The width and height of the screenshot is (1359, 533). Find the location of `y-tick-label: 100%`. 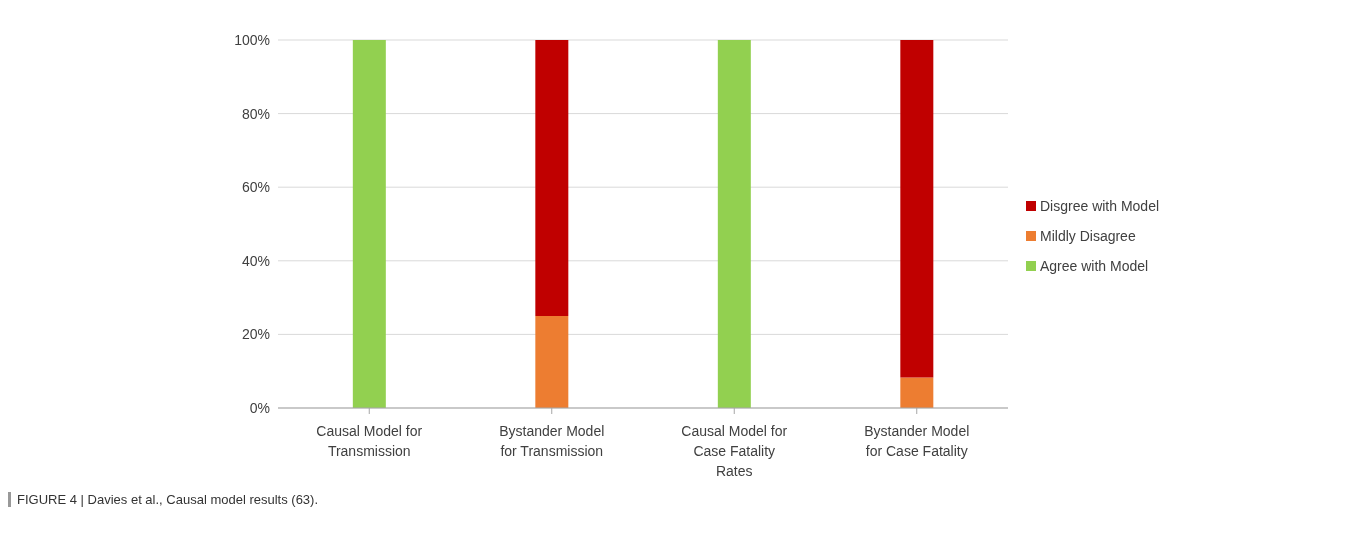

y-tick-label: 100% is located at coordinates (252, 39).